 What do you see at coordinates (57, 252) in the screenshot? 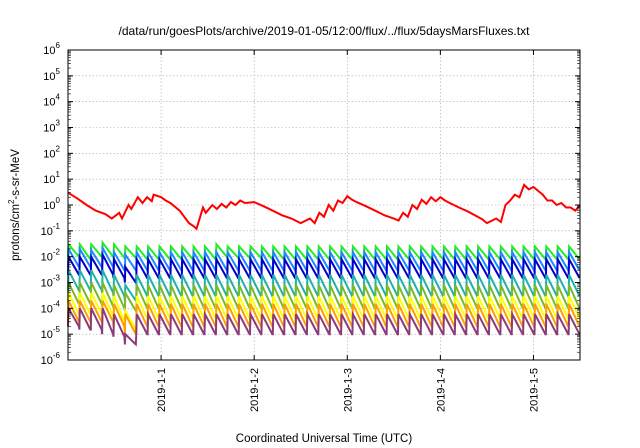
I see `y-tick-exponent: -2` at bounding box center [57, 252].